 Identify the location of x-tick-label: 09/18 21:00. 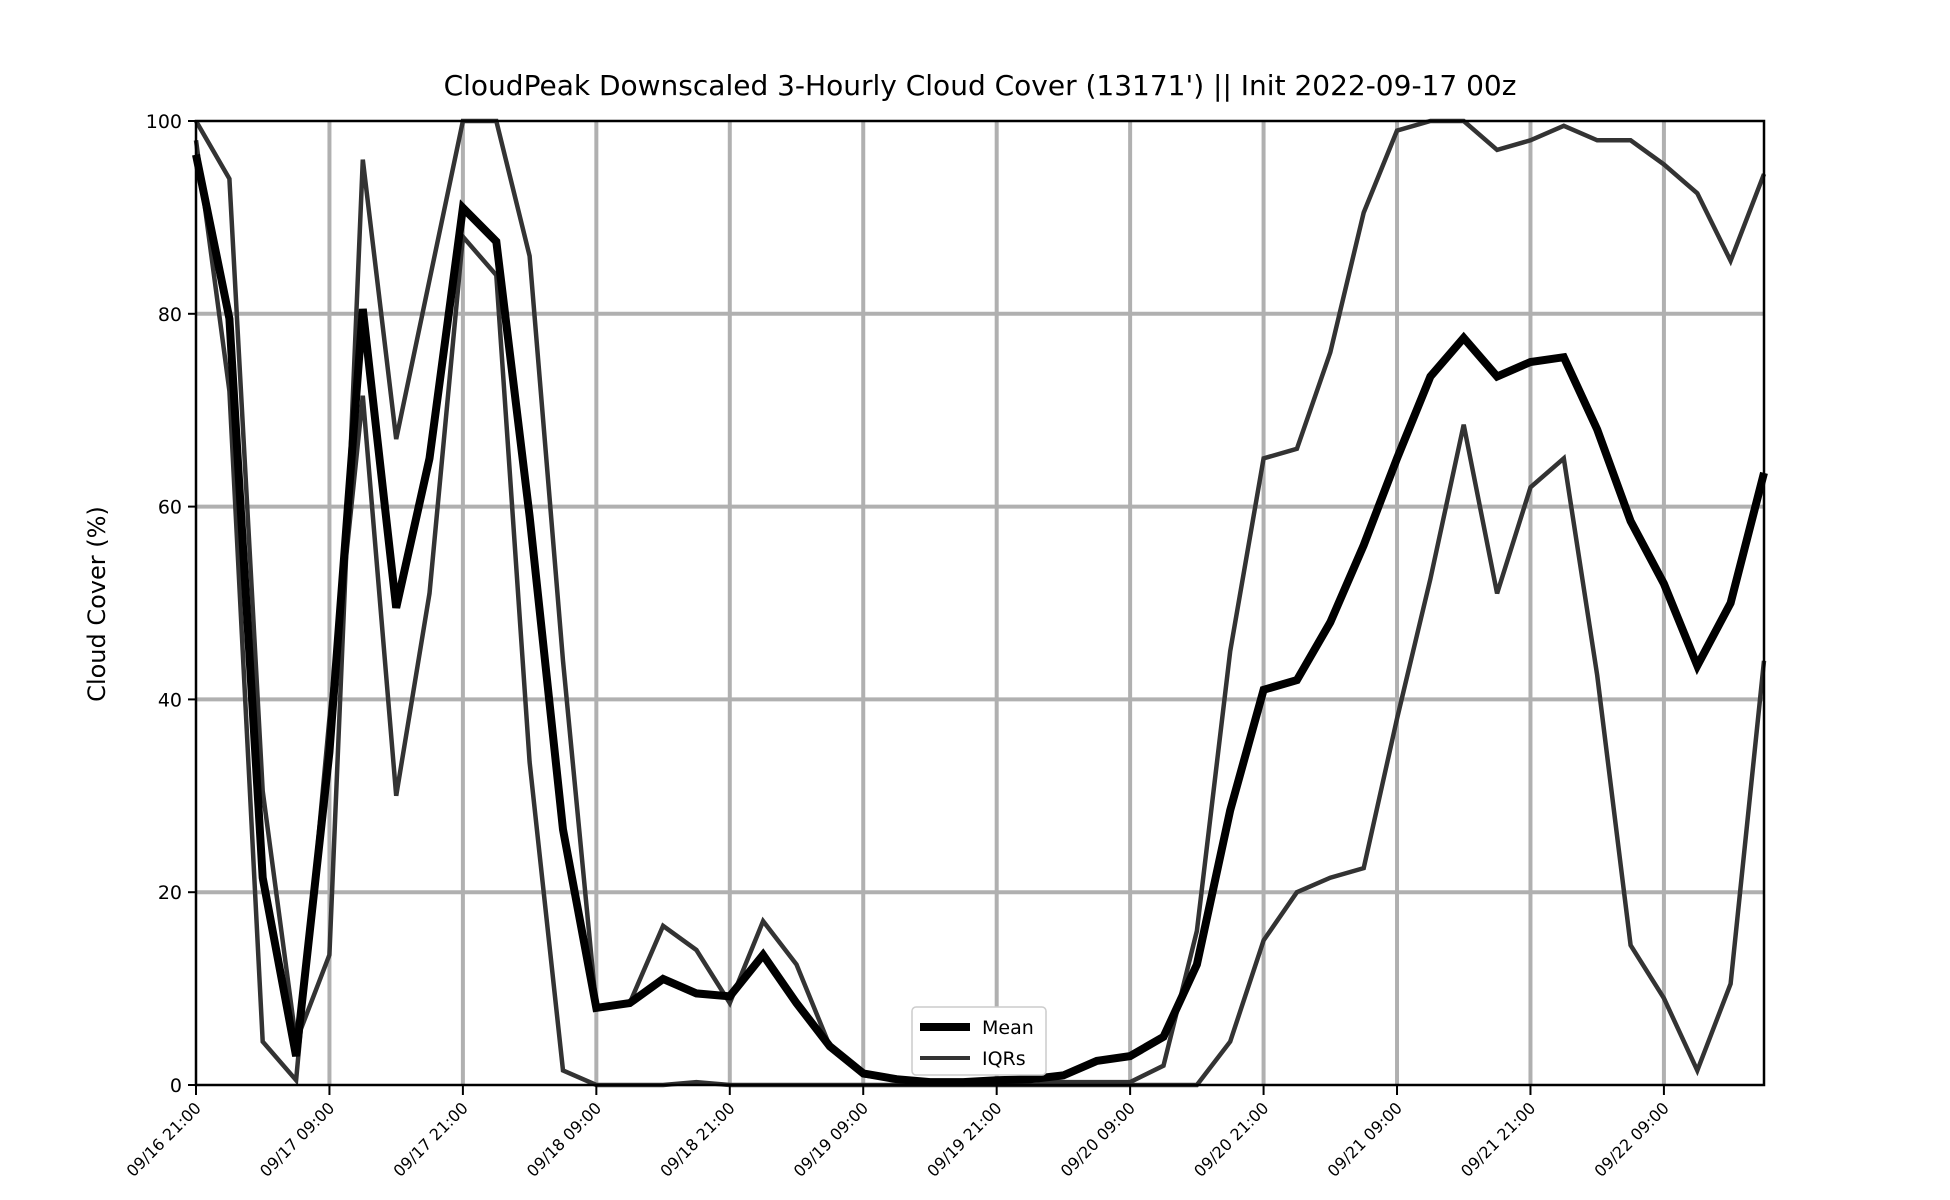
(697, 1139).